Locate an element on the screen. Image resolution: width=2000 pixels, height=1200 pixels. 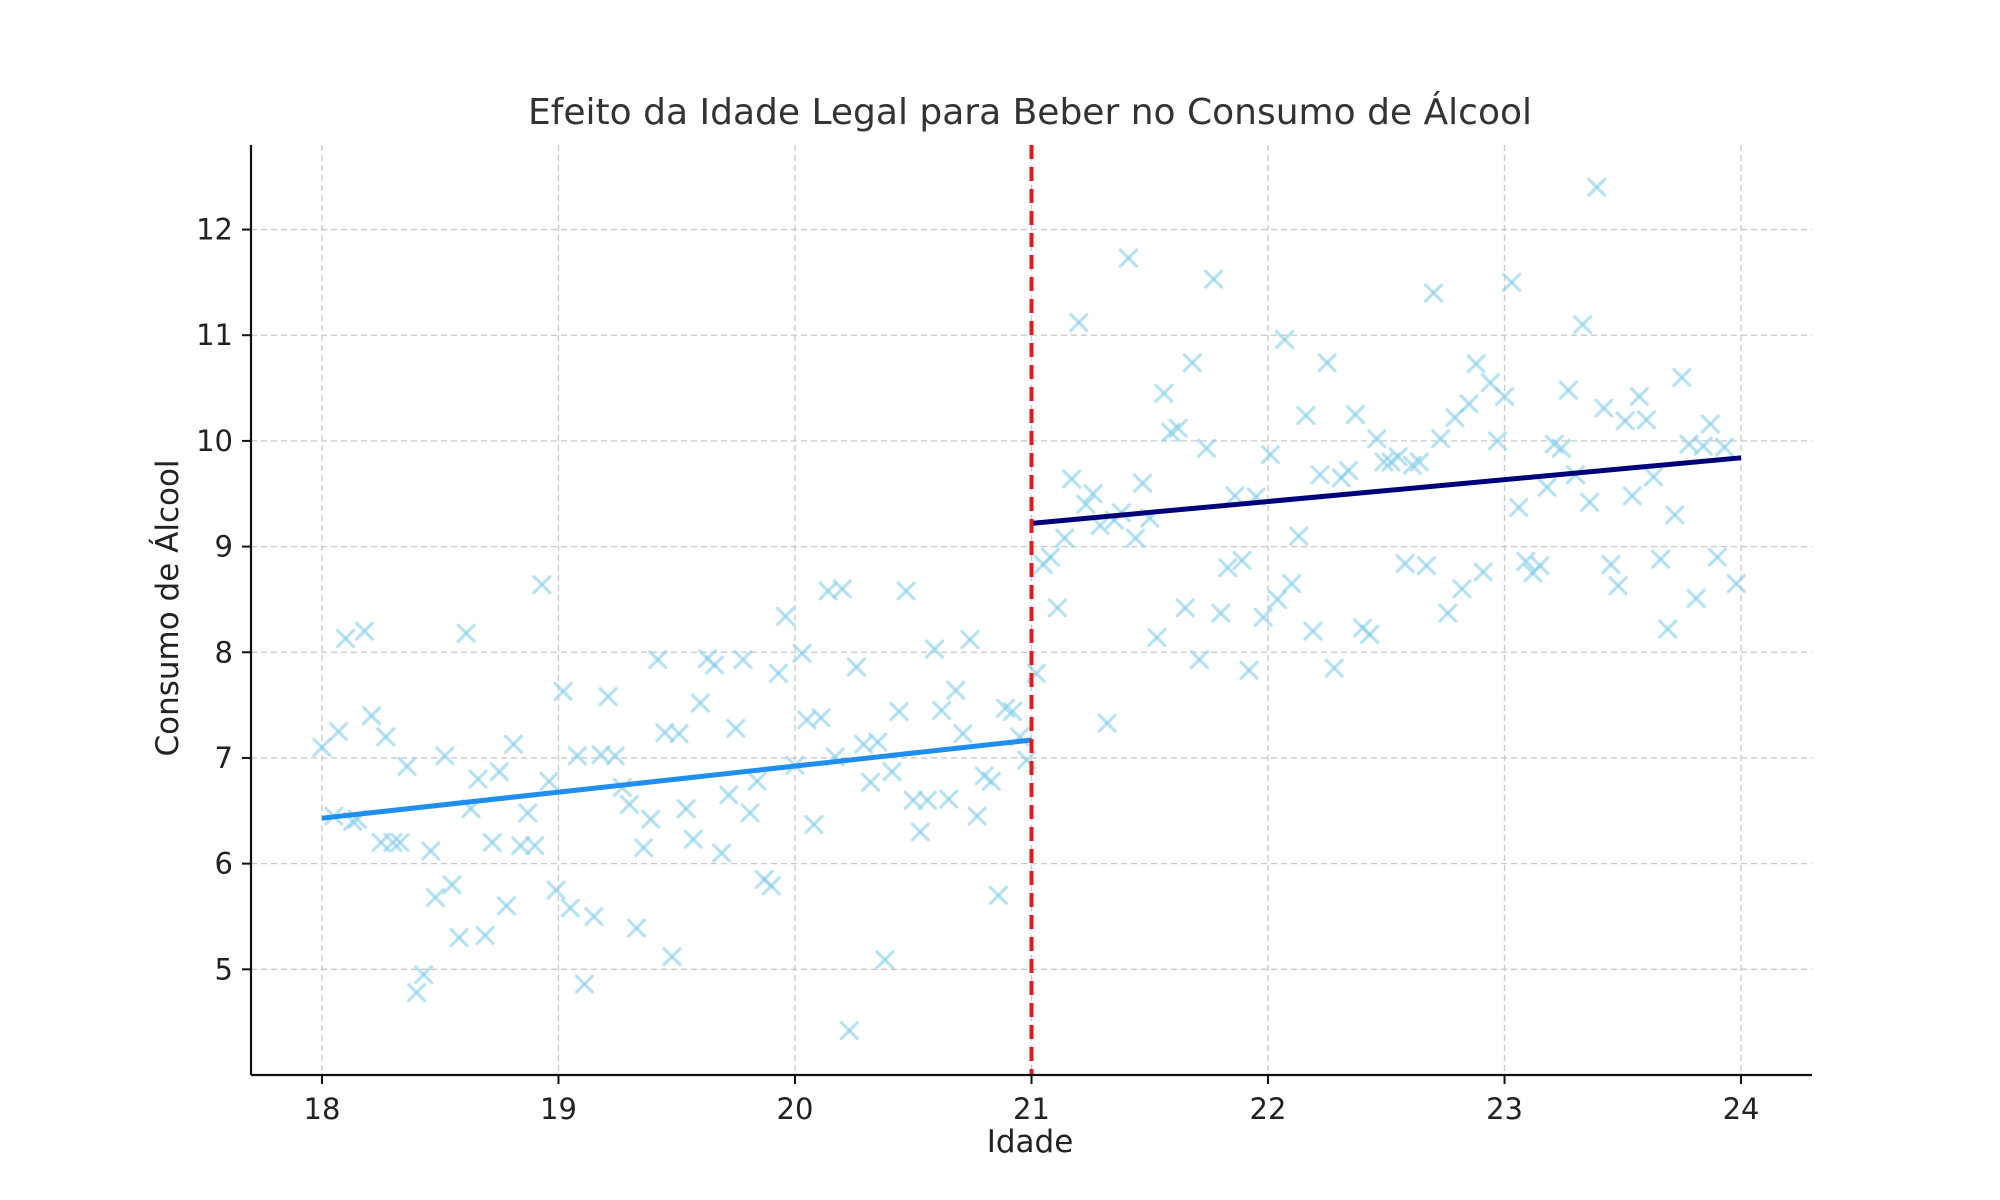
x-tick-label: 21 is located at coordinates (1031, 1109).